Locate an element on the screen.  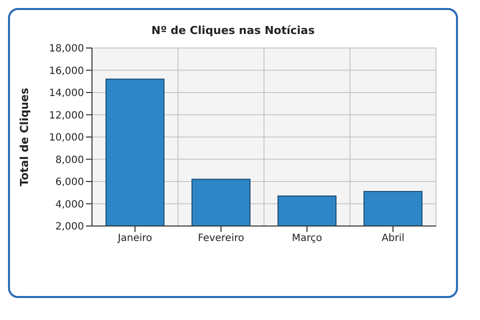
y-tick-label: 4,000 is located at coordinates (69, 204).